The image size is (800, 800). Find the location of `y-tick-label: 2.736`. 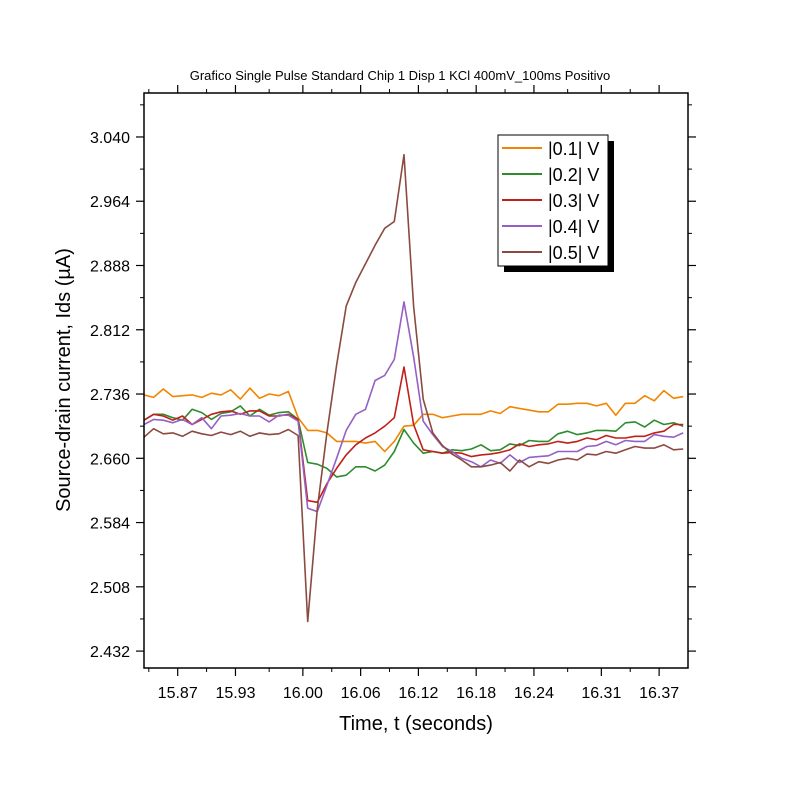

y-tick-label: 2.736 is located at coordinates (110, 395).